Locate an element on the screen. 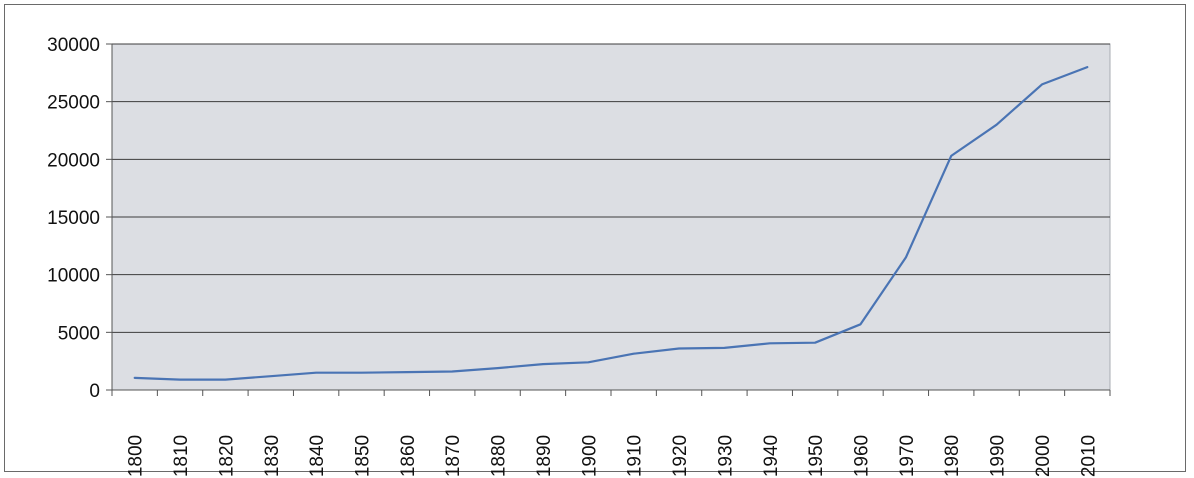 The image size is (1194, 478). x-tick-label: 1800 is located at coordinates (136, 456).